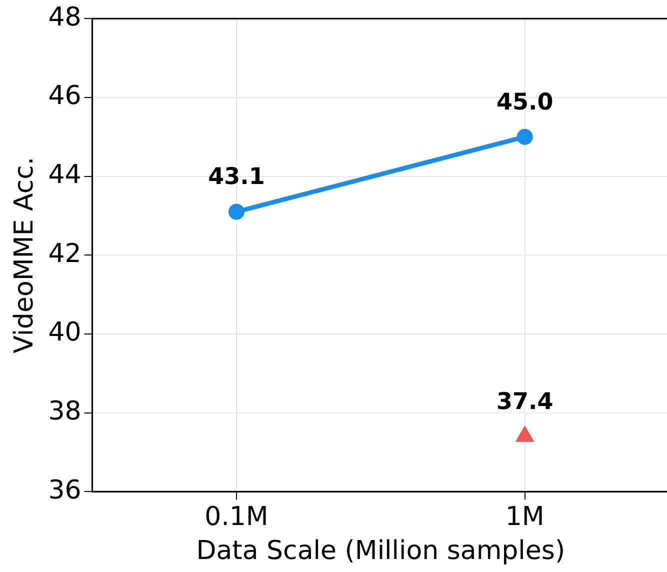 The image size is (667, 572). What do you see at coordinates (524, 517) in the screenshot?
I see `x-tick-label: 1M` at bounding box center [524, 517].